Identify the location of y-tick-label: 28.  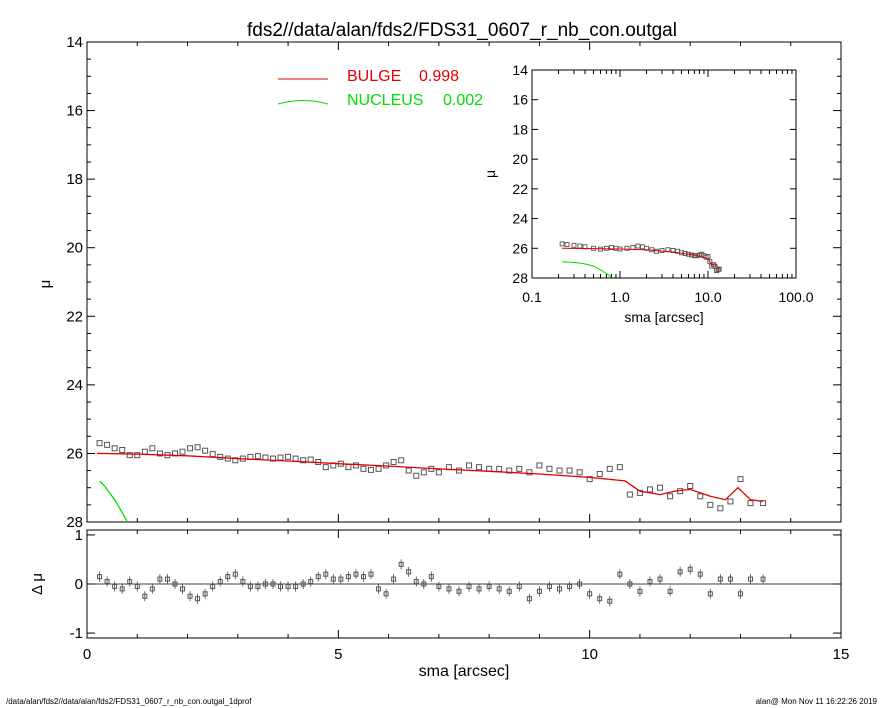
(74, 522).